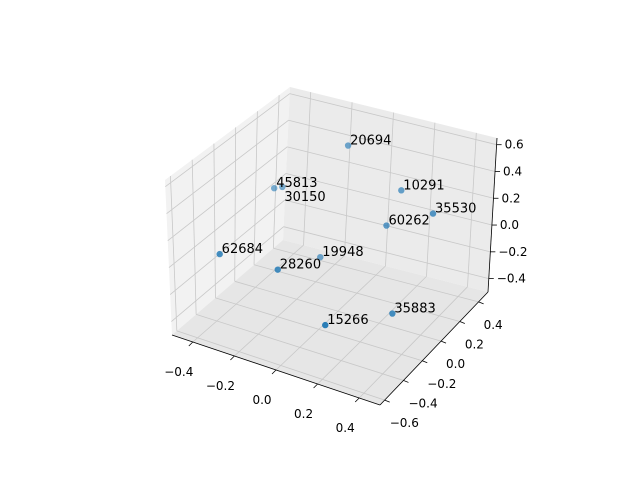 The height and width of the screenshot is (480, 640). What do you see at coordinates (303, 414) in the screenshot?
I see `x-tick-label: 0.2` at bounding box center [303, 414].